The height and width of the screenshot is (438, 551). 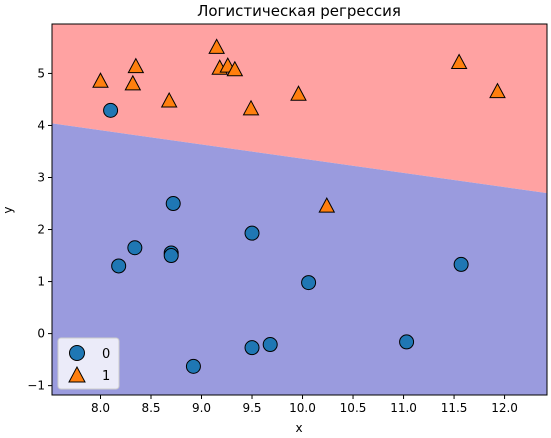 What do you see at coordinates (77, 353) in the screenshot?
I see `legend-marker-circle` at bounding box center [77, 353].